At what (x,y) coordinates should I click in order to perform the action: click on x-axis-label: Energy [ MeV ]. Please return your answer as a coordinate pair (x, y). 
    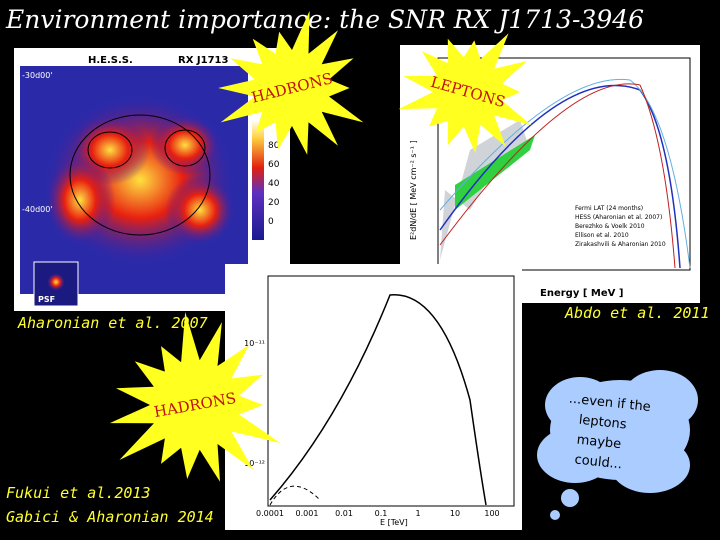
    Looking at the image, I should click on (581, 293).